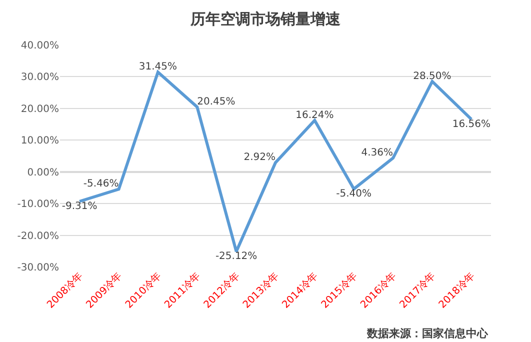  What do you see at coordinates (38, 204) in the screenshot?
I see `y-tick-label: -10.00%` at bounding box center [38, 204].